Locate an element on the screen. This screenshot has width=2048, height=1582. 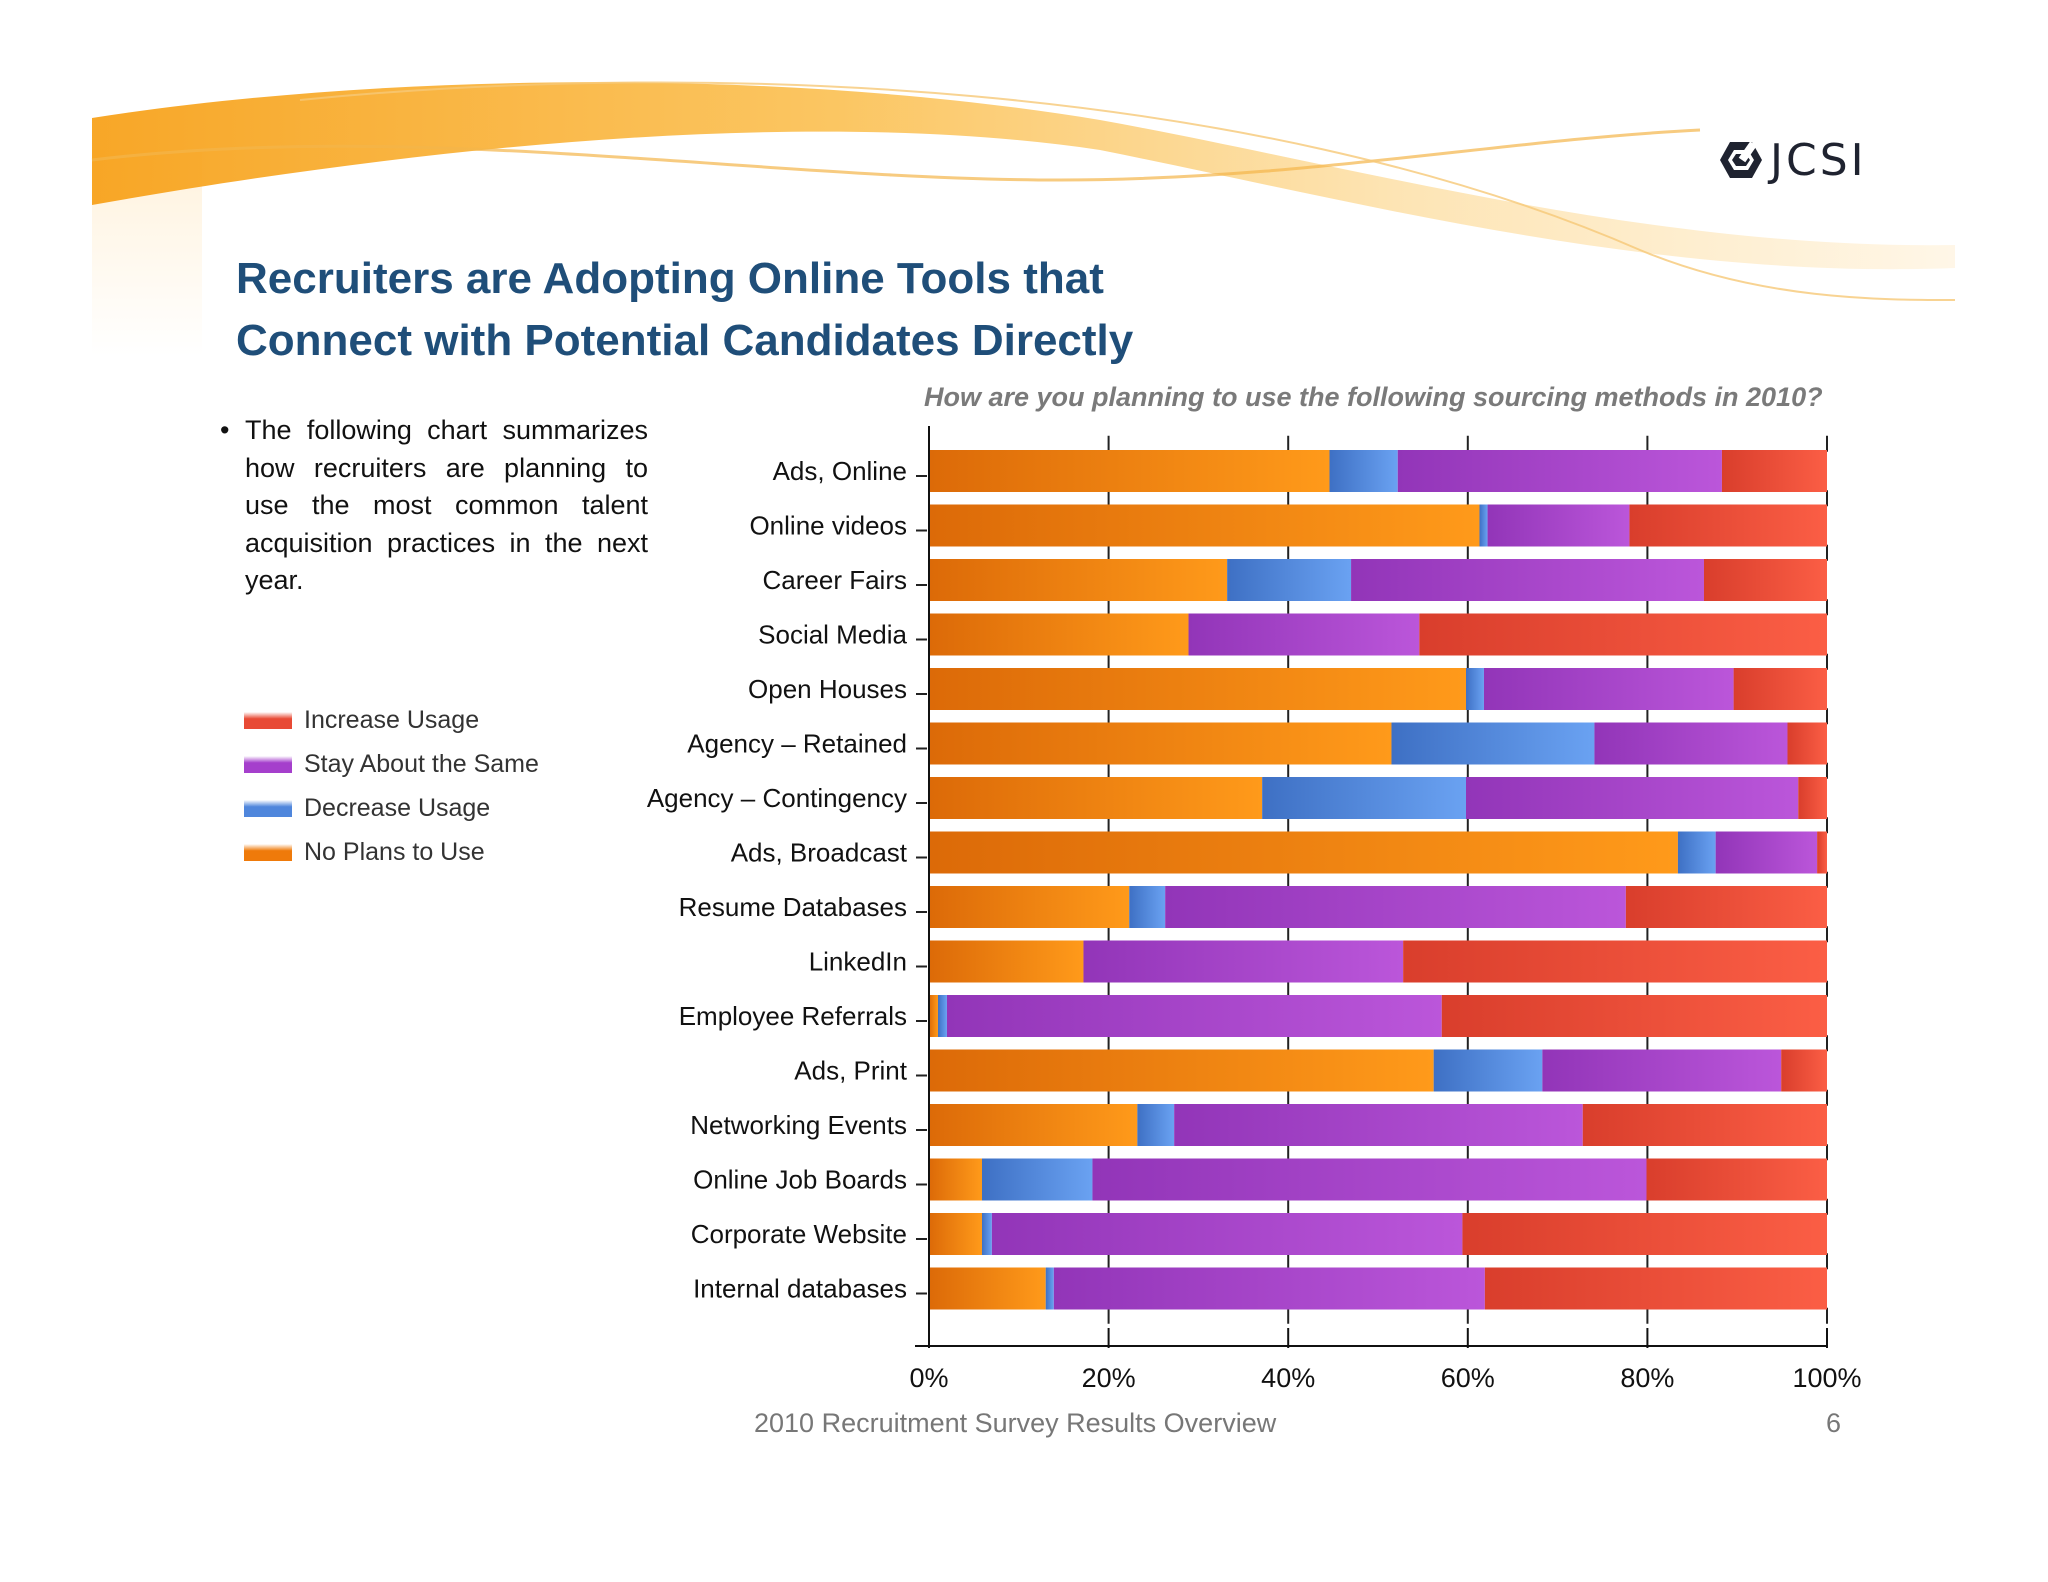
y-tick-label: Open Houses is located at coordinates (827, 689).